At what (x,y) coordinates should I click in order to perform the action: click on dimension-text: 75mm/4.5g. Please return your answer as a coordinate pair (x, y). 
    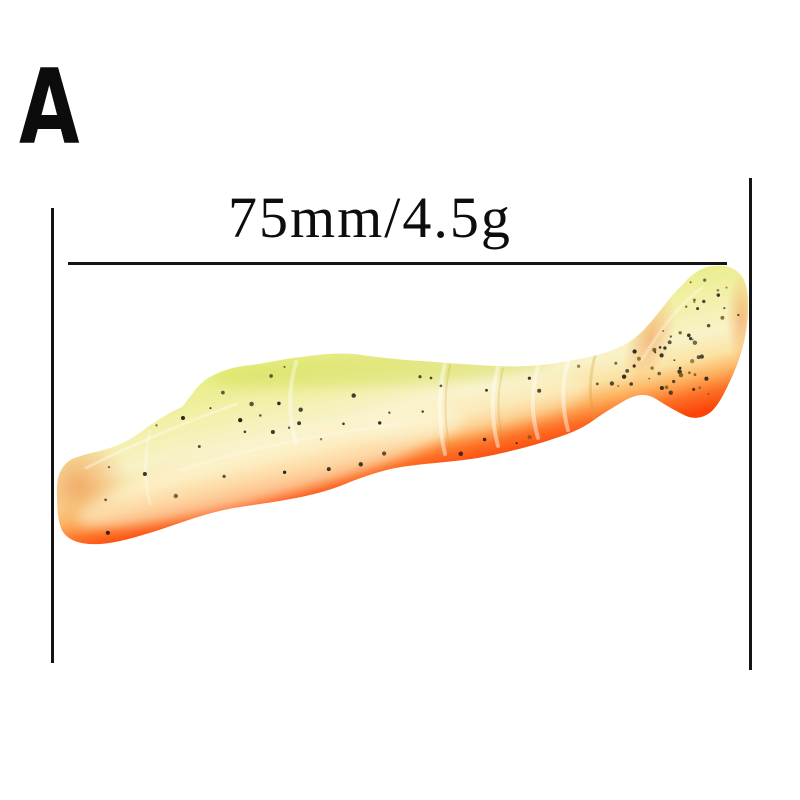
    Looking at the image, I should click on (370, 217).